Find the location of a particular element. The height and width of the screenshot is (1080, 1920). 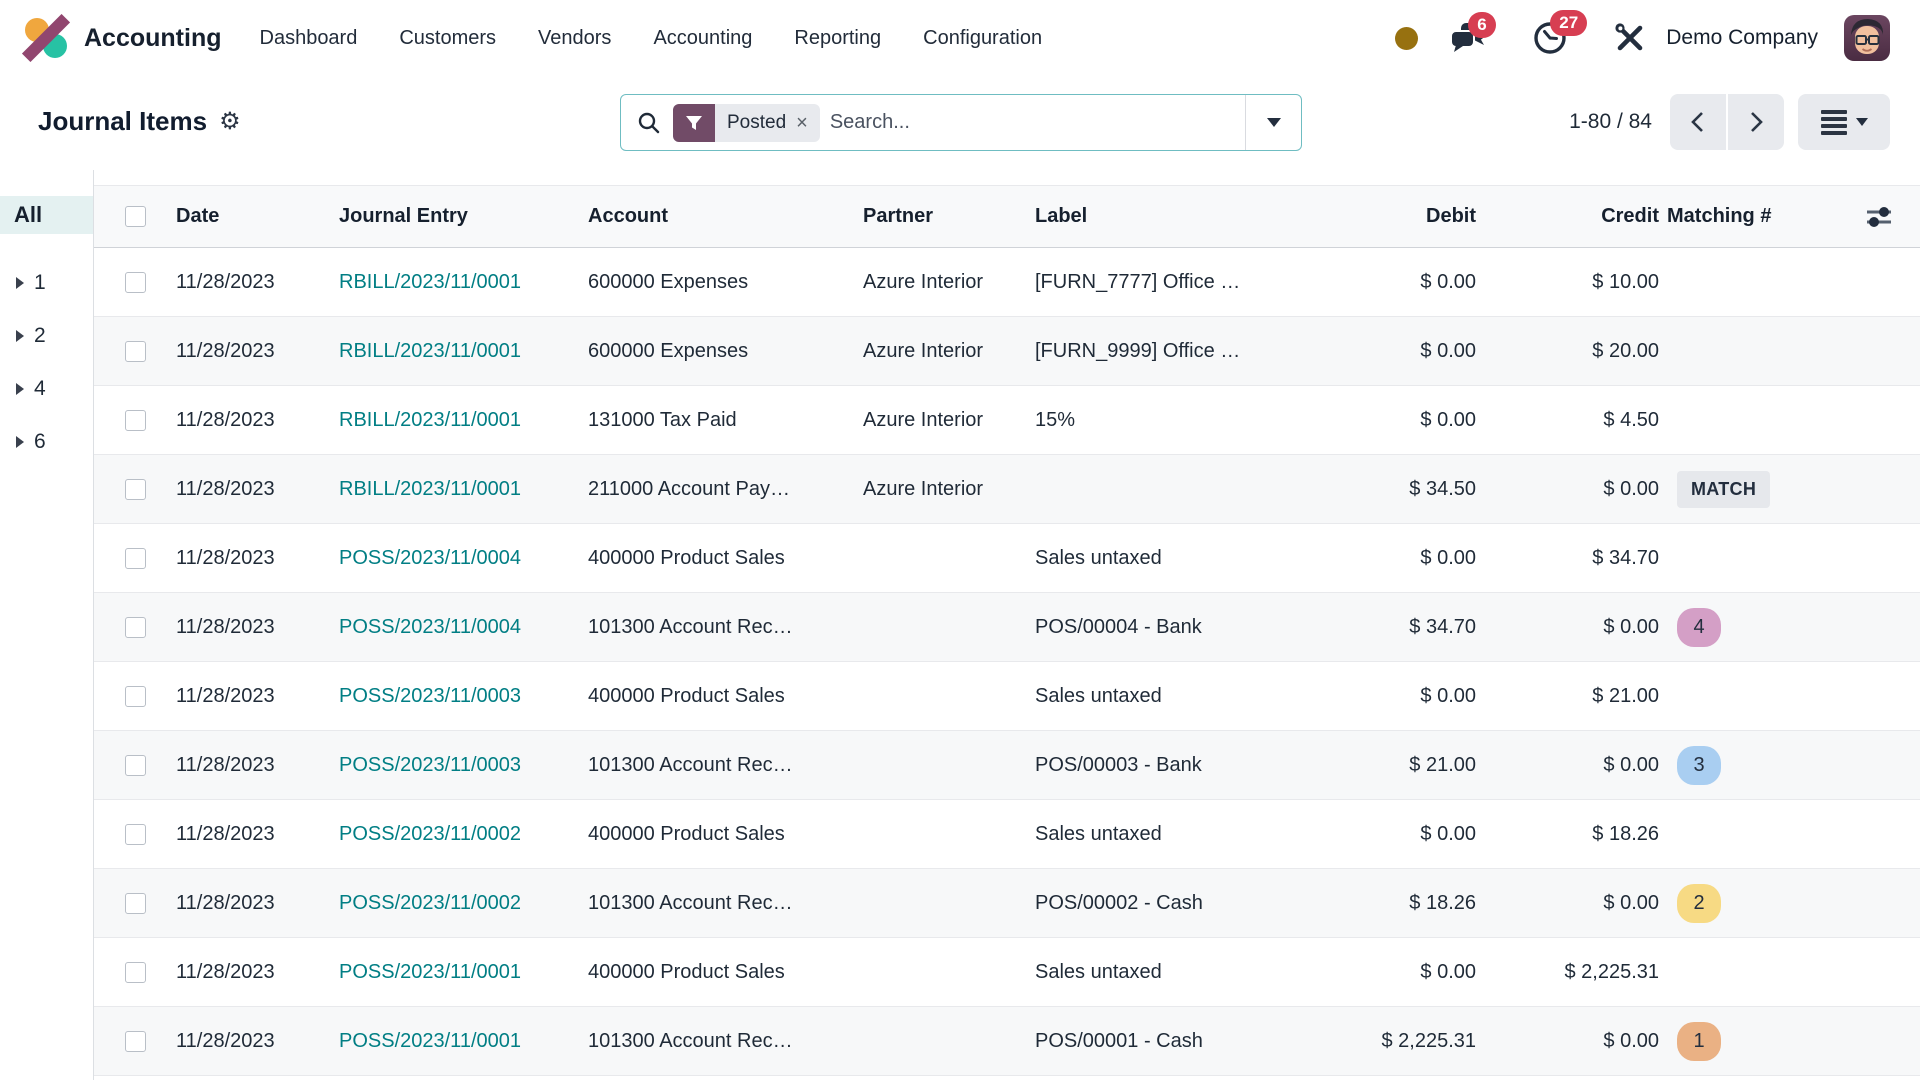

column-header-debit: Debit is located at coordinates (1451, 216).